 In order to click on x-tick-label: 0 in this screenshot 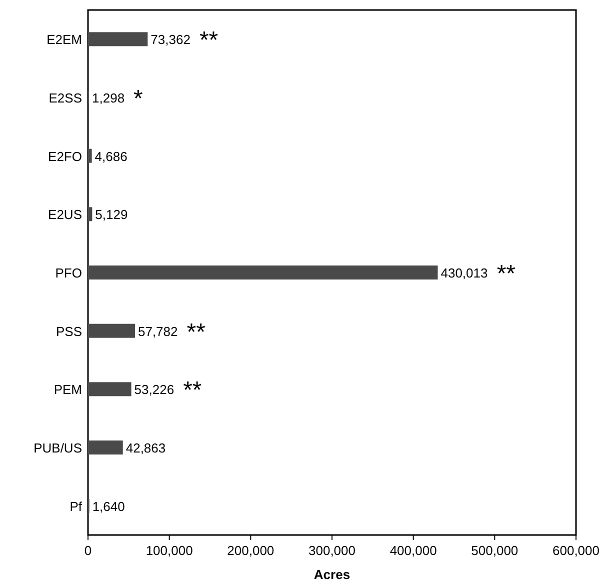, I will do `click(88, 550)`.